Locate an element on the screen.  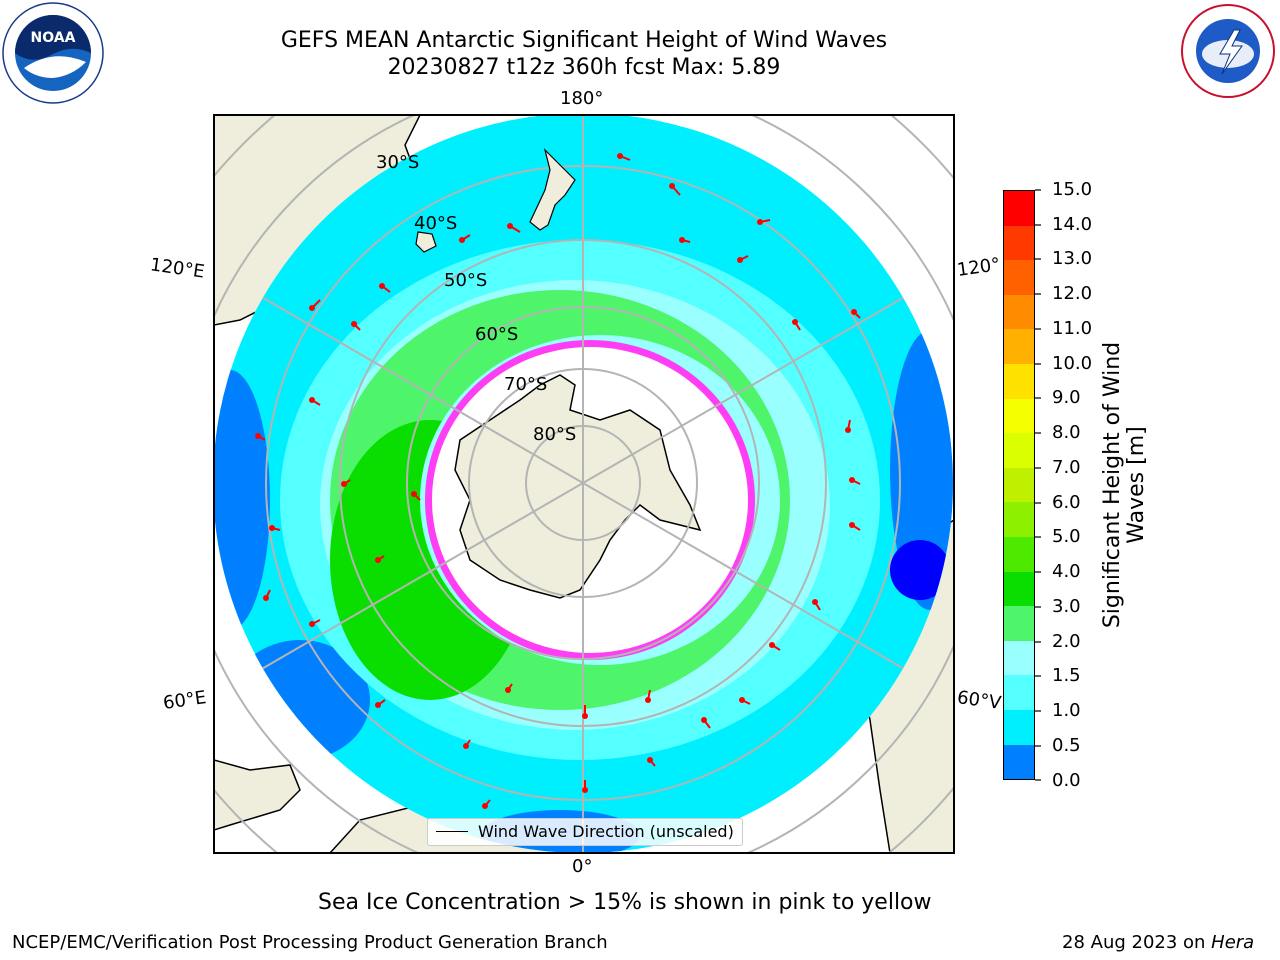
footer-date: 28 Aug 2023 on Hera is located at coordinates (1158, 942).